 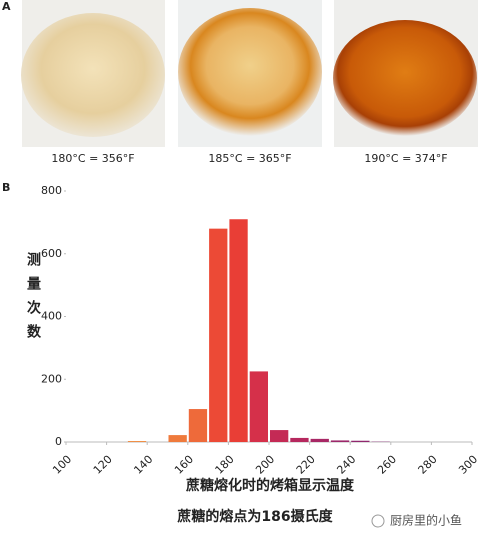 I want to click on x-tick-label: 180, so click(x=225, y=465).